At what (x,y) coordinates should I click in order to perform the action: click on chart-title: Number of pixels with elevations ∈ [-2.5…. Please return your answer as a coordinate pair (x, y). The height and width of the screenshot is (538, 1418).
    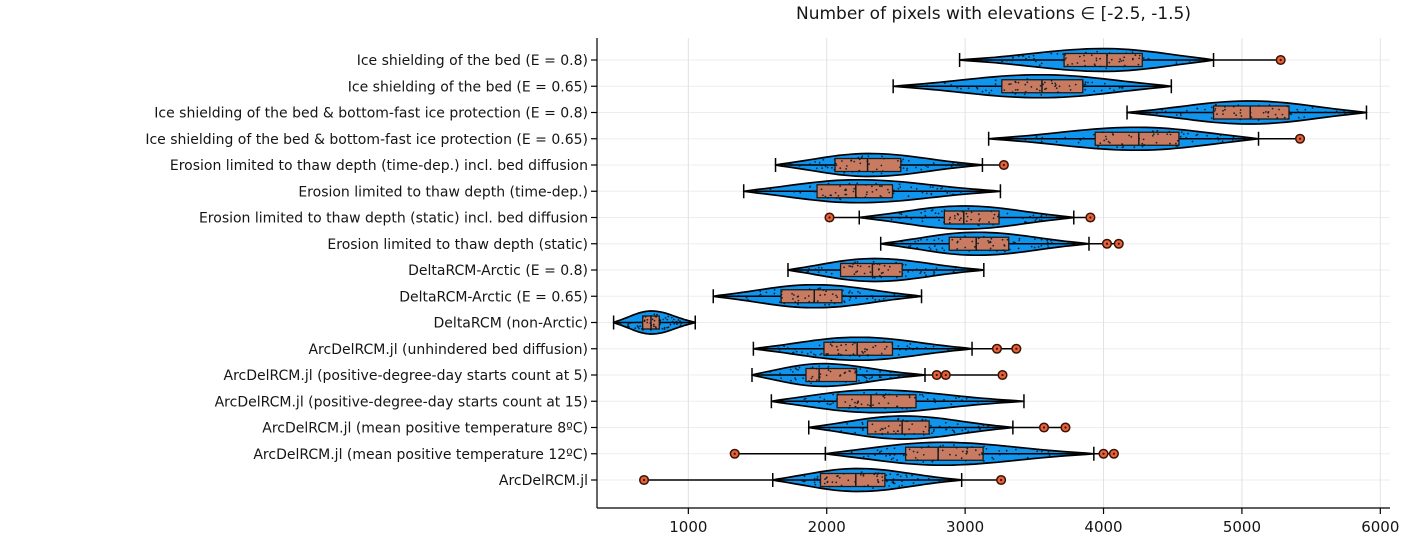
    Looking at the image, I should click on (993, 14).